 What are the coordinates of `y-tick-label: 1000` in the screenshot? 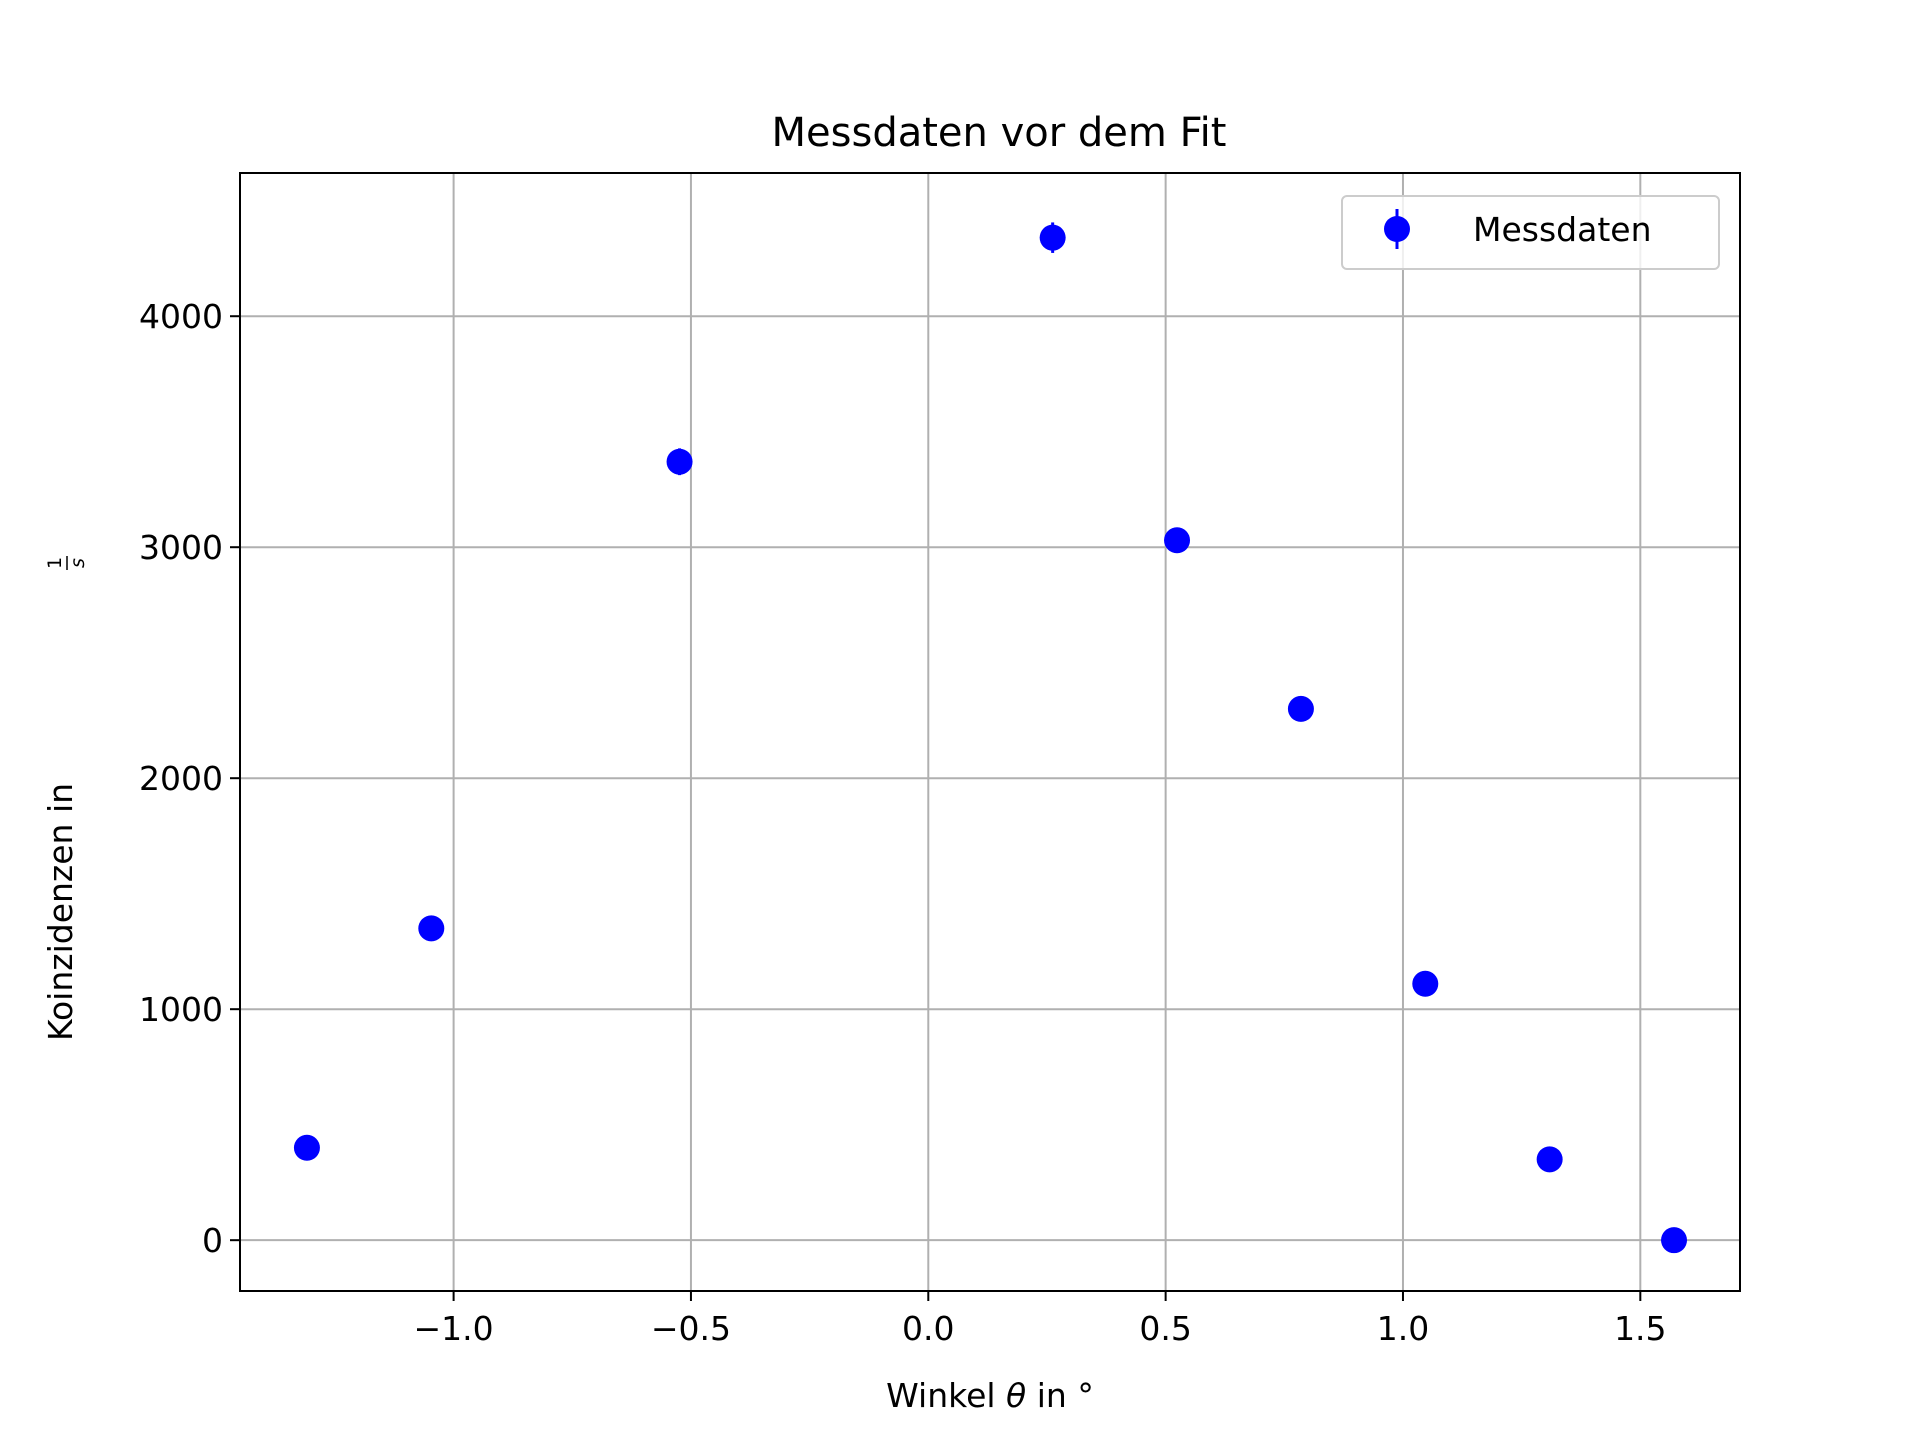 It's located at (181, 1009).